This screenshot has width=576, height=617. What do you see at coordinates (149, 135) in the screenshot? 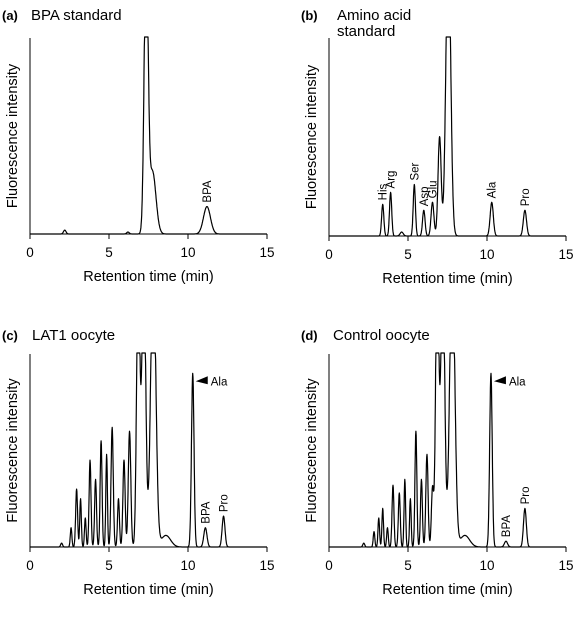
I see `panel-a-trace` at bounding box center [149, 135].